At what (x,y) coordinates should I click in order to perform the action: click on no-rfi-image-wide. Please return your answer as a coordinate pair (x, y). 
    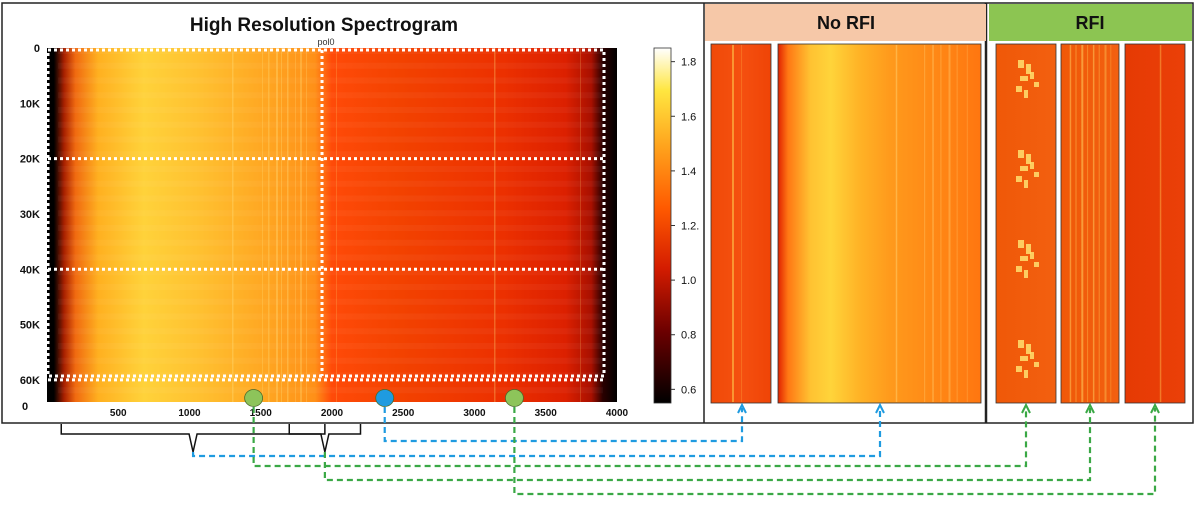
    Looking at the image, I should click on (879, 223).